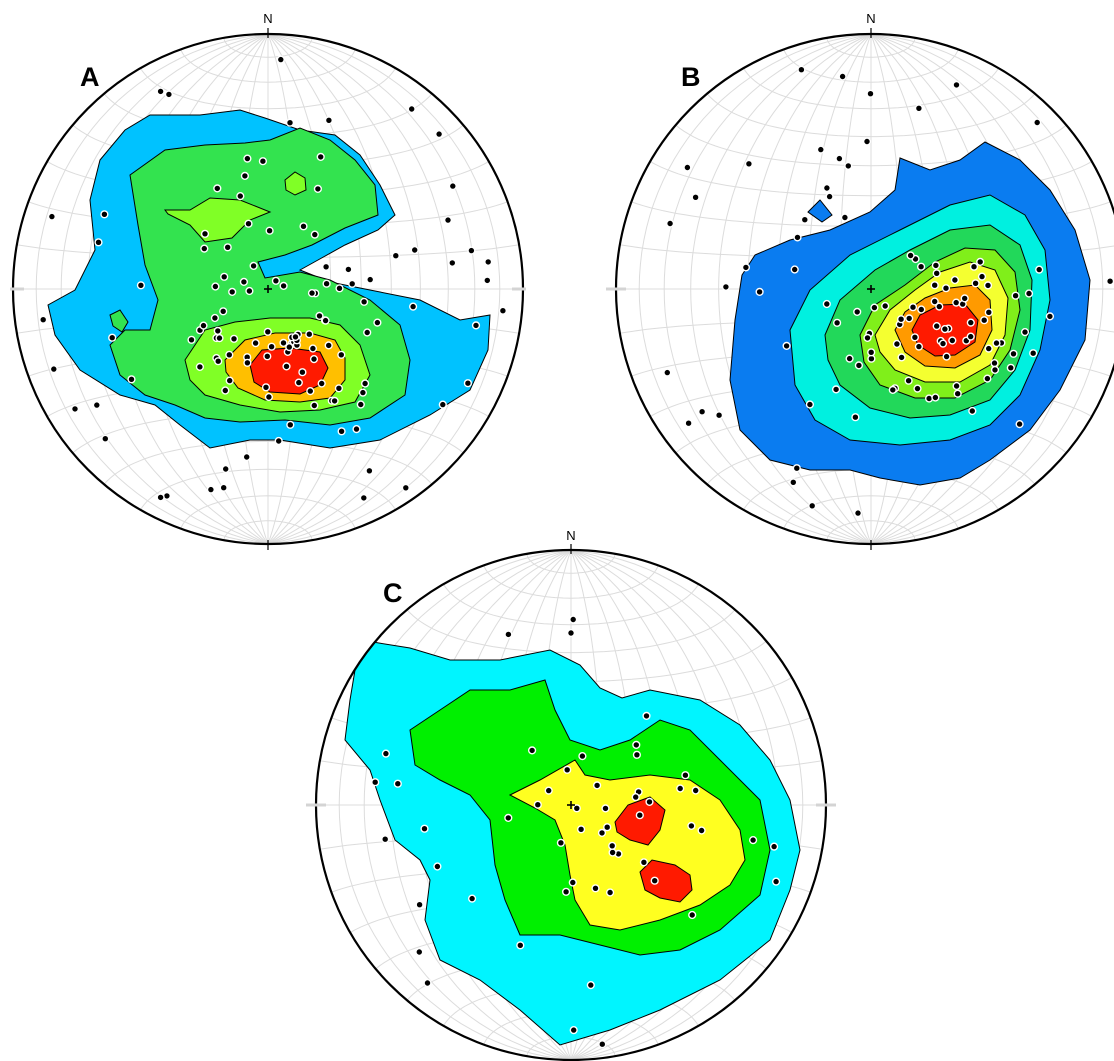  I want to click on contour-level-4-lower, so click(666, 881).